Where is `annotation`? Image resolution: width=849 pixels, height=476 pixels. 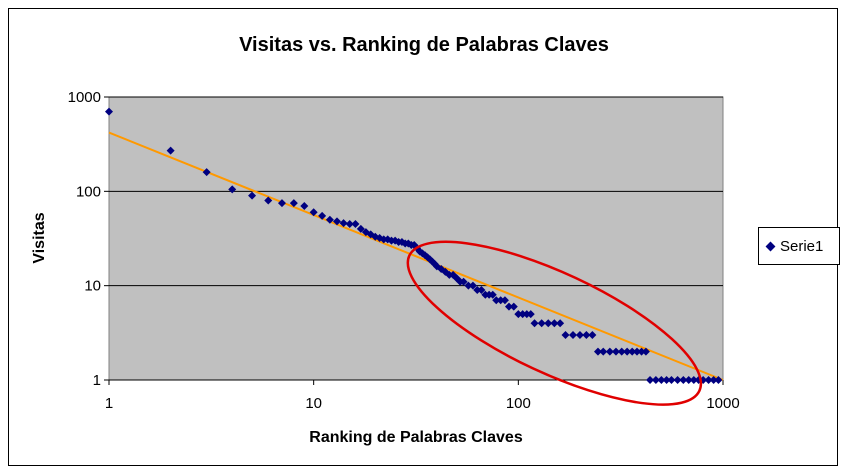
annotation is located at coordinates (554, 323).